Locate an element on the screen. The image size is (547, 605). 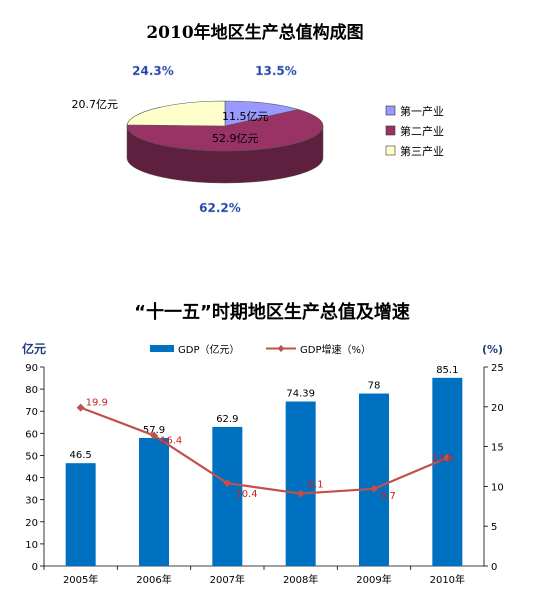
y-right-tick-label: 0 is located at coordinates (494, 567).